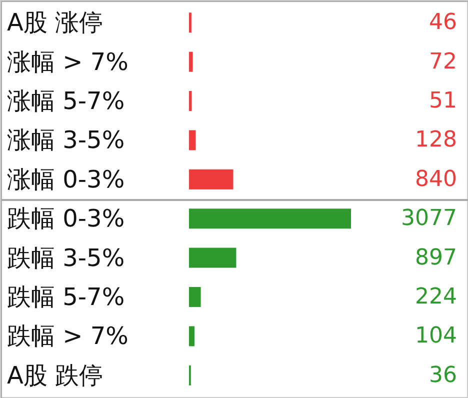  Describe the element at coordinates (67, 336) in the screenshot. I see `y-tick-label: 跌幅 > 7%` at that location.